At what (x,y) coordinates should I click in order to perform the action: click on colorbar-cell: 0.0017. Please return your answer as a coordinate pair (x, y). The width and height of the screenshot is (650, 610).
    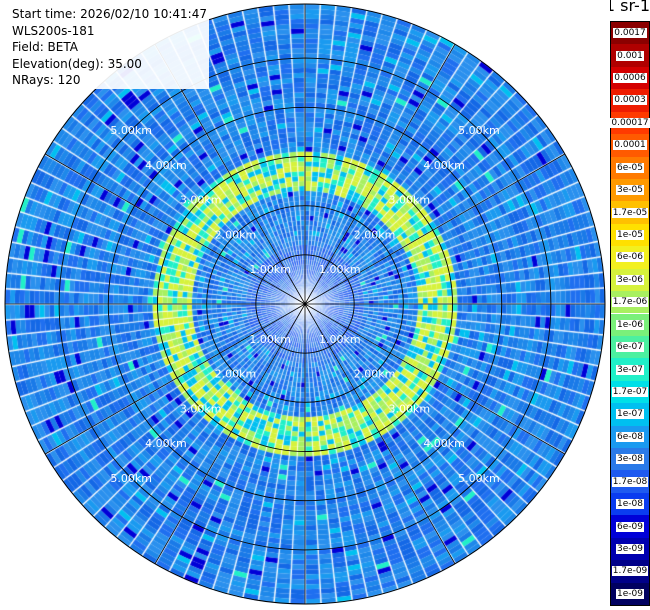
    Looking at the image, I should click on (630, 33).